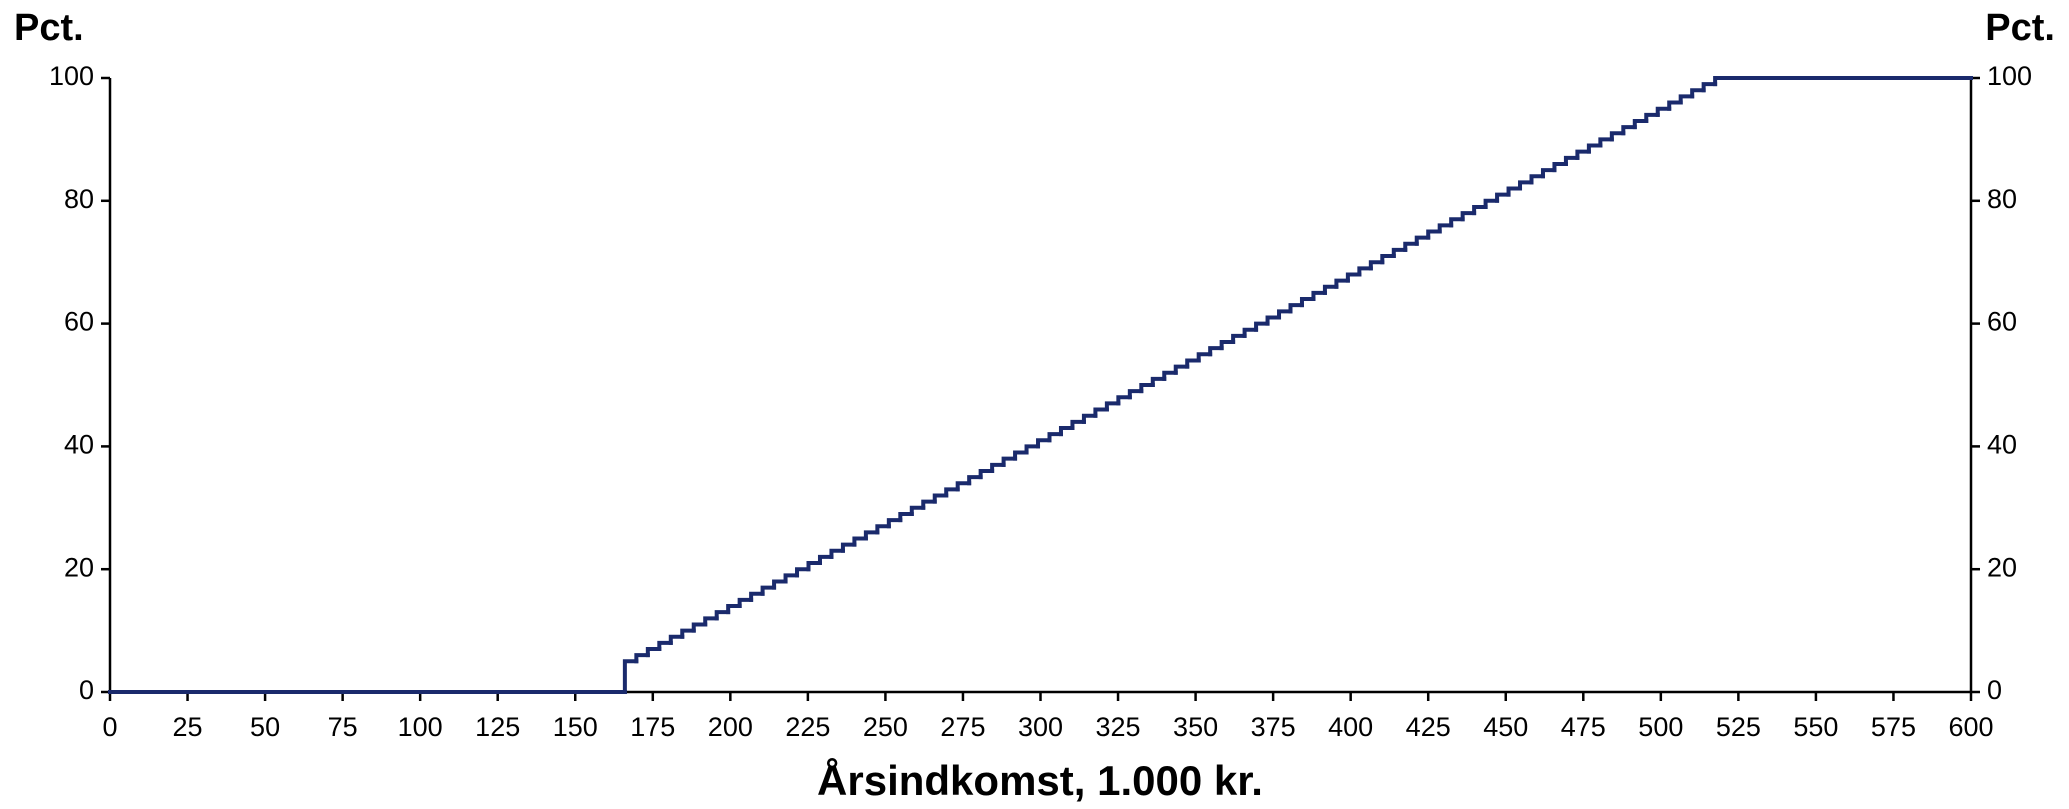 This screenshot has width=2069, height=809. What do you see at coordinates (1273, 727) in the screenshot?
I see `x-tick-label: 375` at bounding box center [1273, 727].